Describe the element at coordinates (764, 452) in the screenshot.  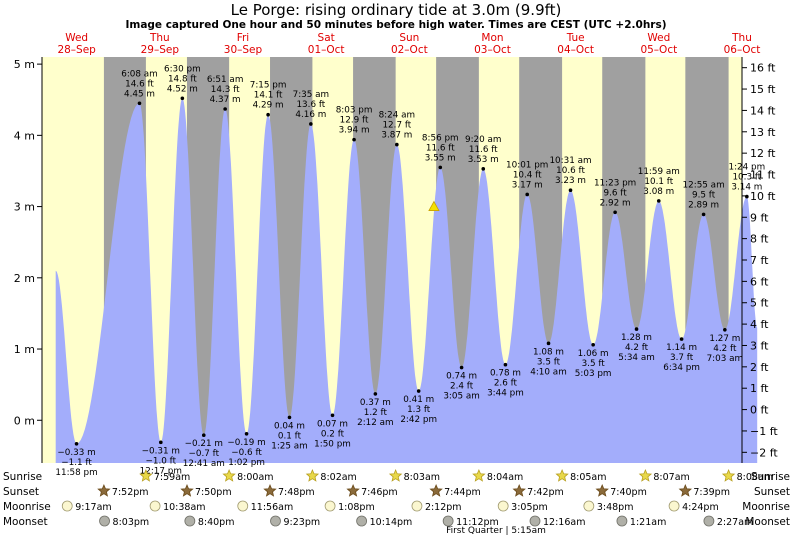
I see `right-tick-label: −2 ft` at that location.